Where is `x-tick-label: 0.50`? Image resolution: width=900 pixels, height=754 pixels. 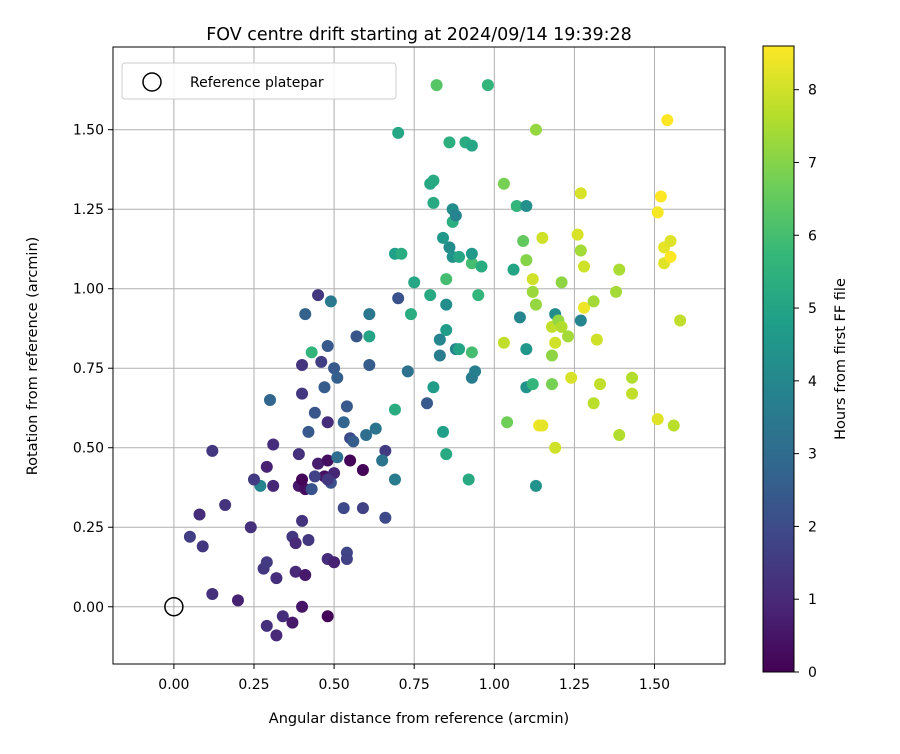
x-tick-label: 0.50 is located at coordinates (334, 685).